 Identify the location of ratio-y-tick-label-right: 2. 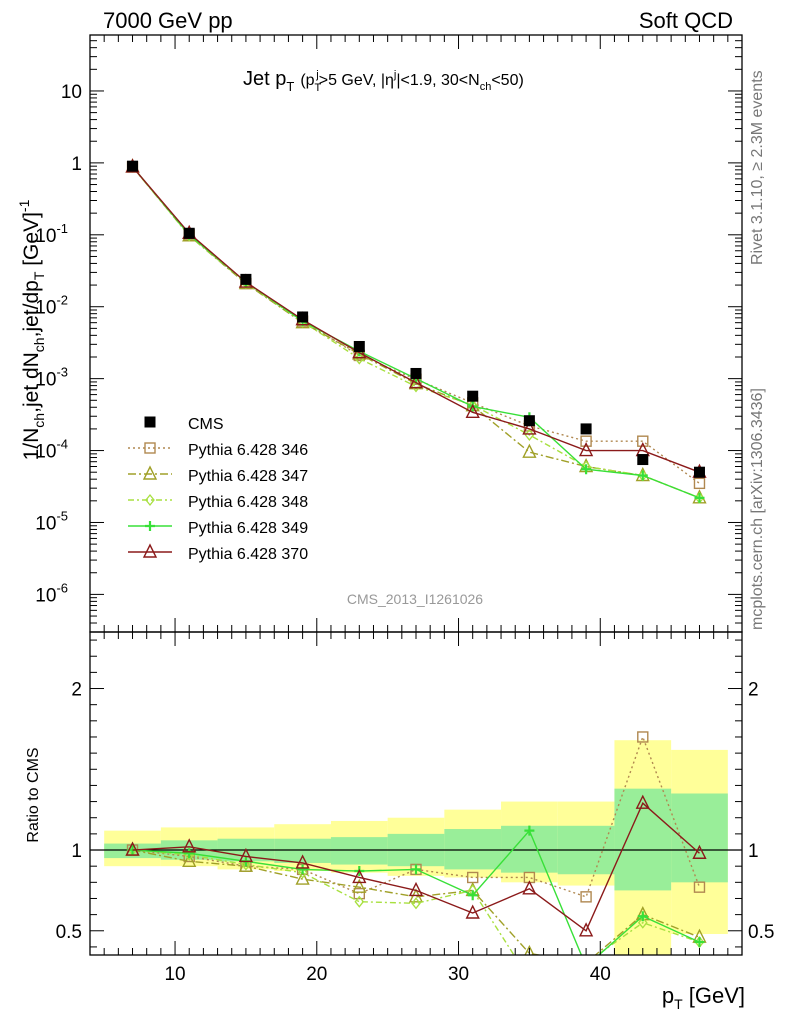
(753, 690).